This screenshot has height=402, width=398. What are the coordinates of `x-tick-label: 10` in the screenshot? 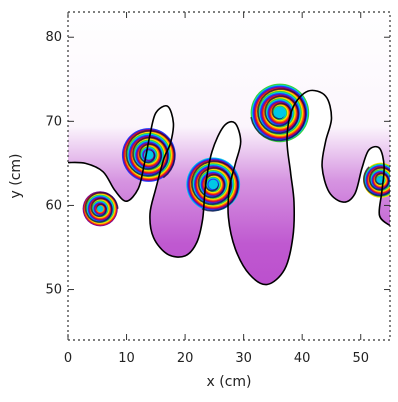 It's located at (126, 358).